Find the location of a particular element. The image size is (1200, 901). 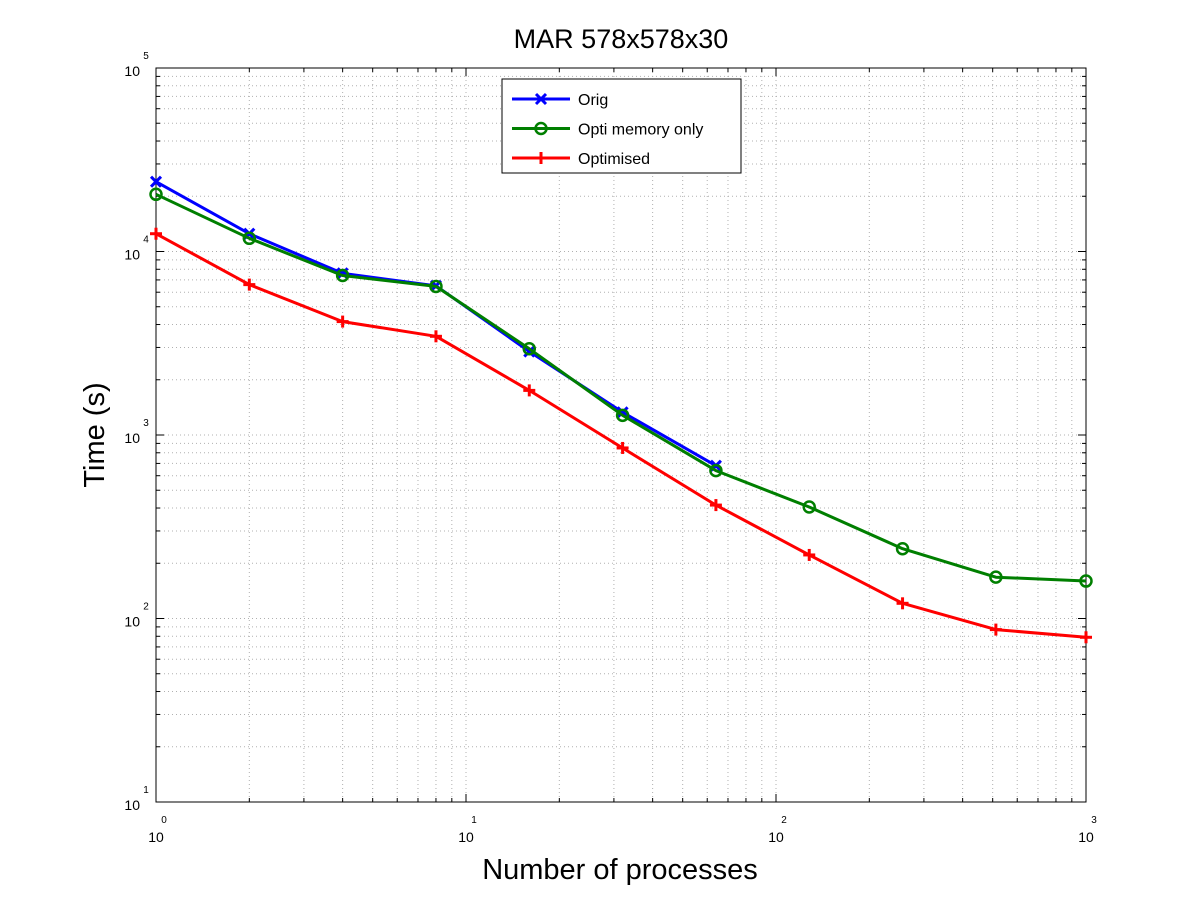

y-tick-exponent: 1 is located at coordinates (146, 790).